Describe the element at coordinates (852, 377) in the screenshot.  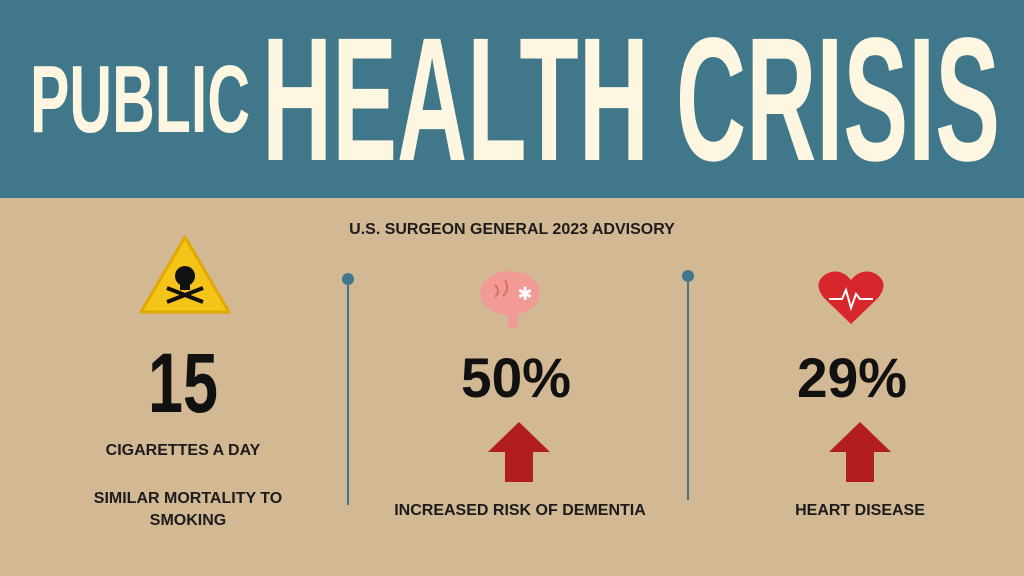
I see `stat-value: 29%` at that location.